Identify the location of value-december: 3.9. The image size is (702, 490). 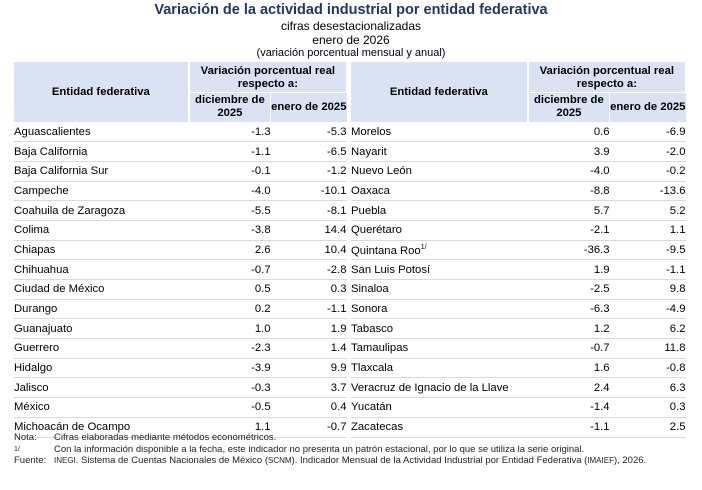
(568, 151).